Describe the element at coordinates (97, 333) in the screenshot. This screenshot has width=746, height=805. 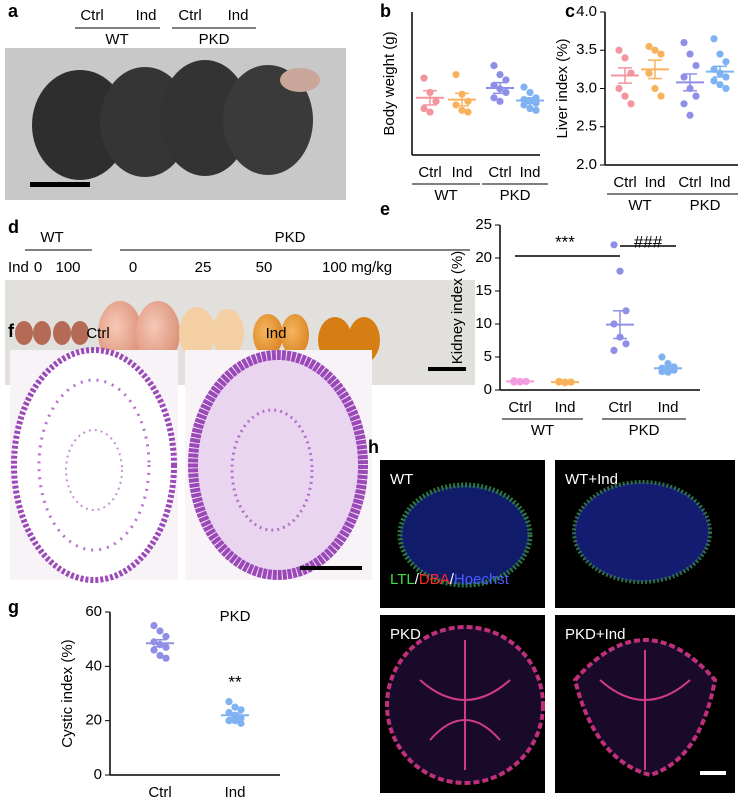
I see `image-label: Ctrl` at that location.